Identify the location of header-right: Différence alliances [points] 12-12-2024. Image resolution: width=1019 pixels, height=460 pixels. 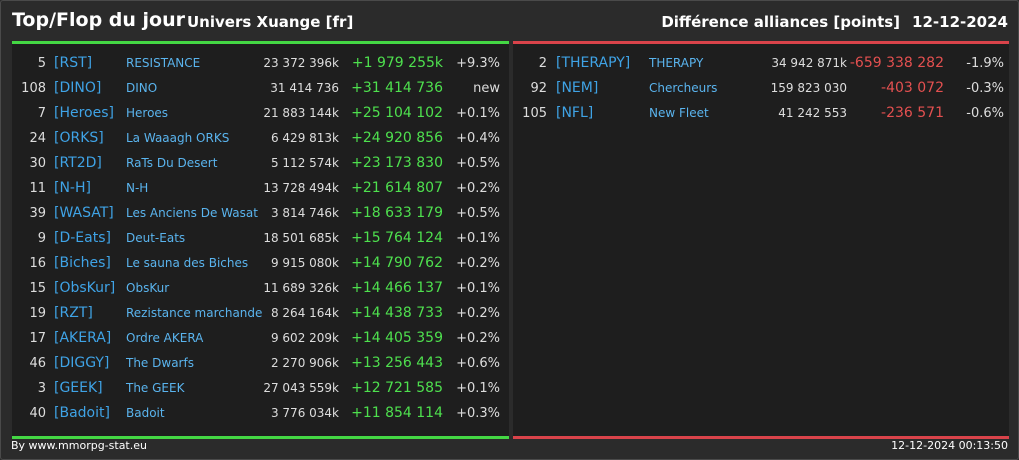
(834, 22).